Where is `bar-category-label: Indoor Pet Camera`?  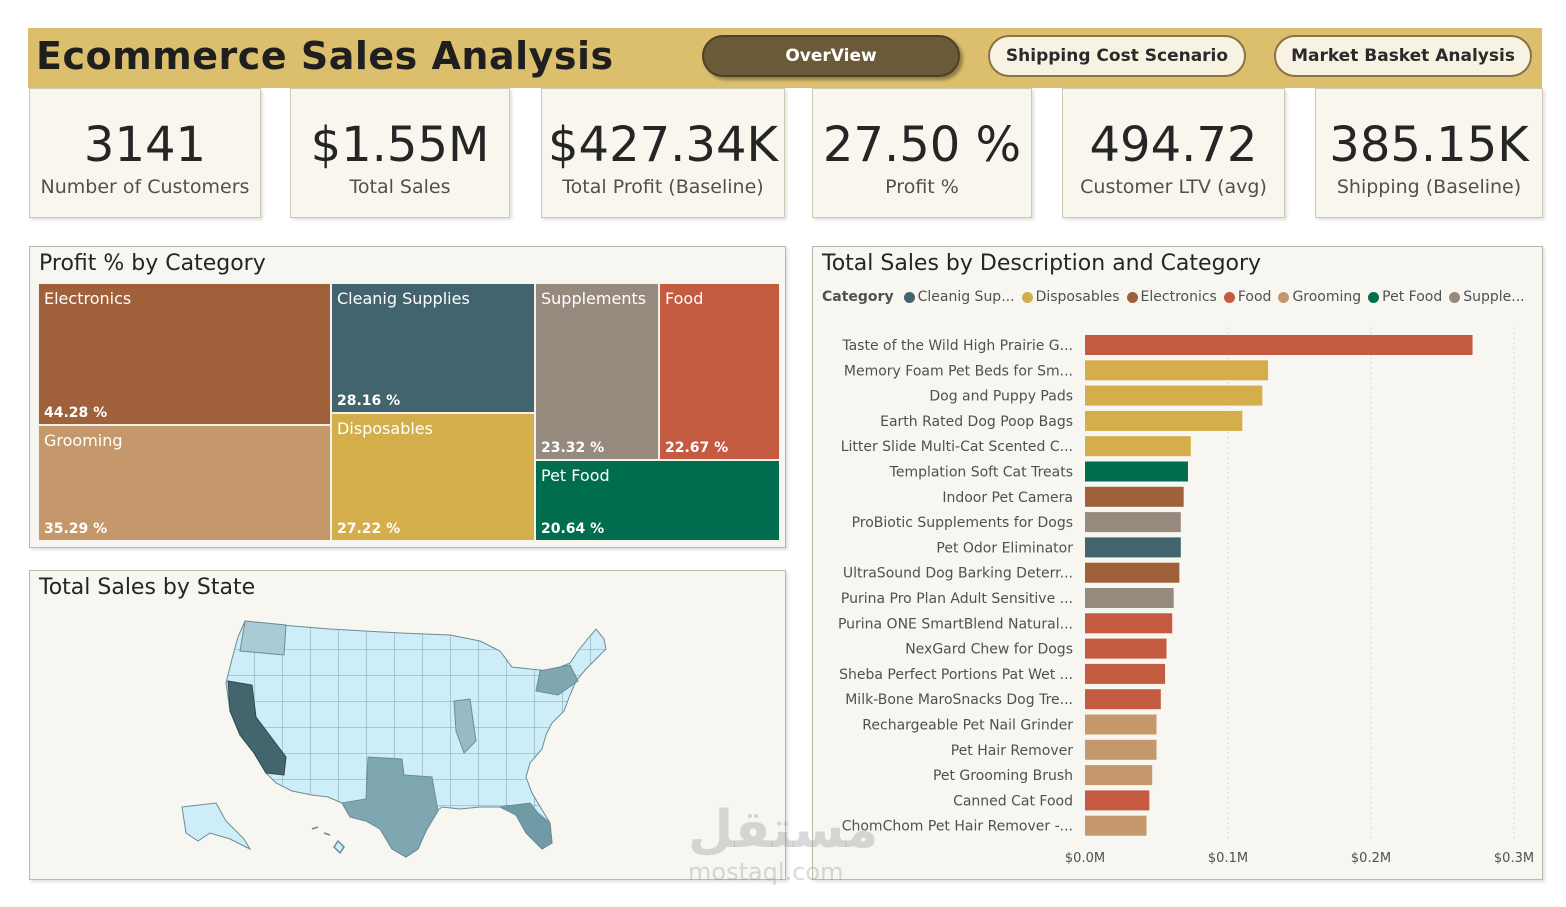
bar-category-label: Indoor Pet Camera is located at coordinates (1007, 498).